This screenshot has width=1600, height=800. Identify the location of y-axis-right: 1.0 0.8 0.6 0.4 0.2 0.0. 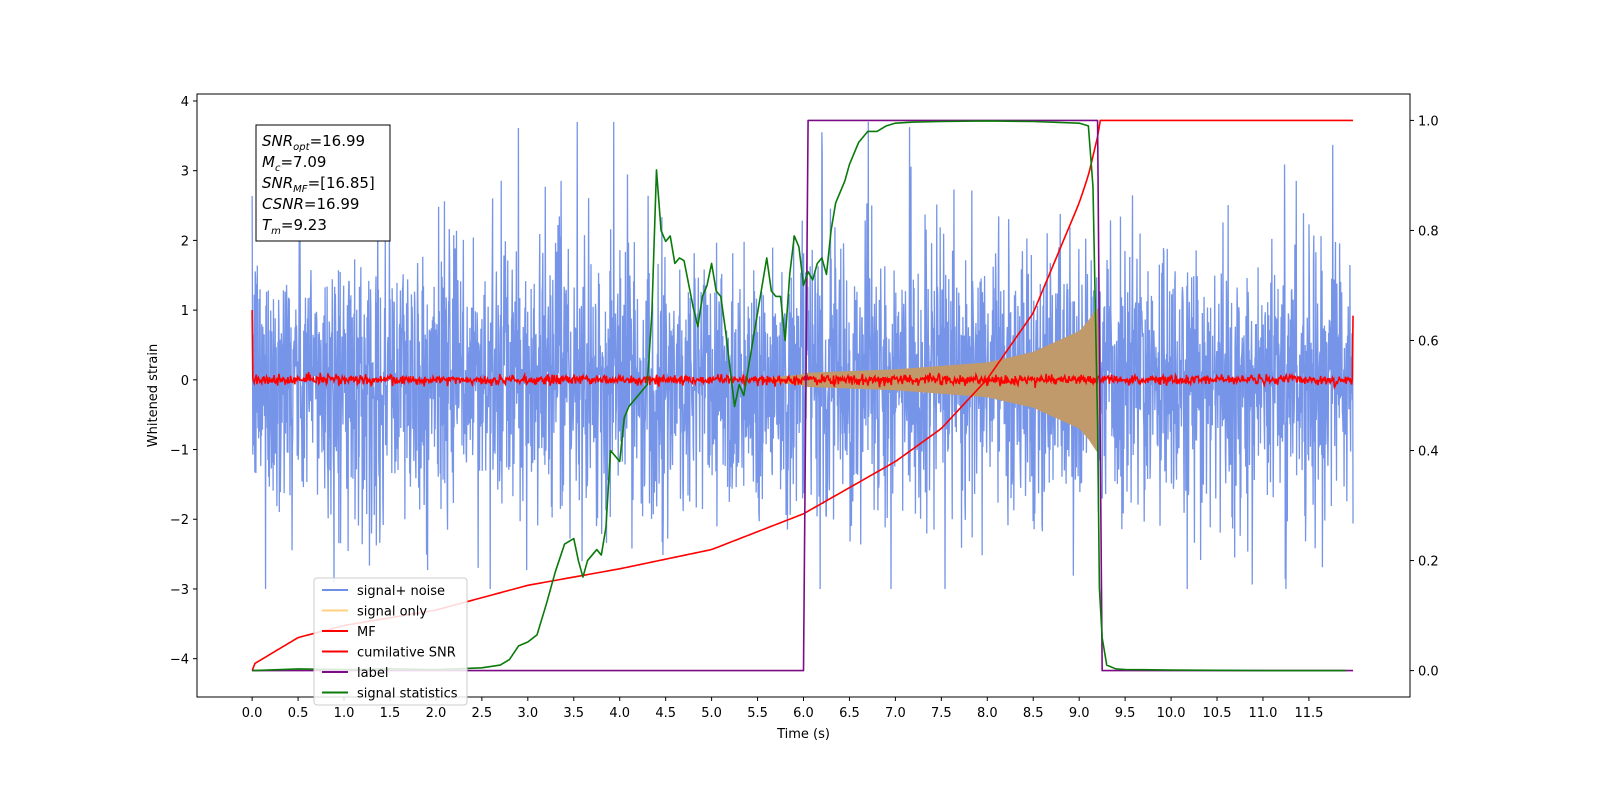
(1424, 397).